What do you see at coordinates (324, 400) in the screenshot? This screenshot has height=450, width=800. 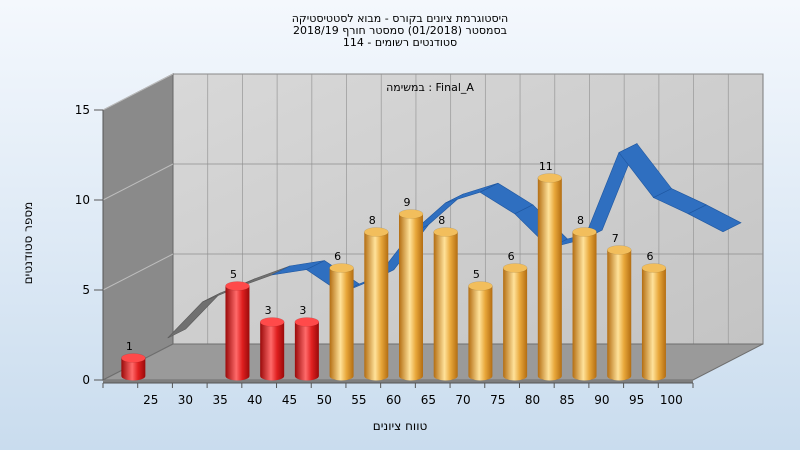 I see `x-tick-label: 50` at bounding box center [324, 400].